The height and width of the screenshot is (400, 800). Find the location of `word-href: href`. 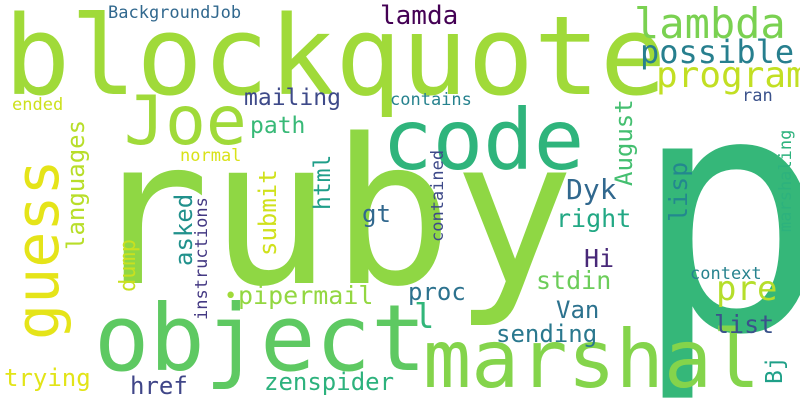

word-href: href is located at coordinates (159, 386).